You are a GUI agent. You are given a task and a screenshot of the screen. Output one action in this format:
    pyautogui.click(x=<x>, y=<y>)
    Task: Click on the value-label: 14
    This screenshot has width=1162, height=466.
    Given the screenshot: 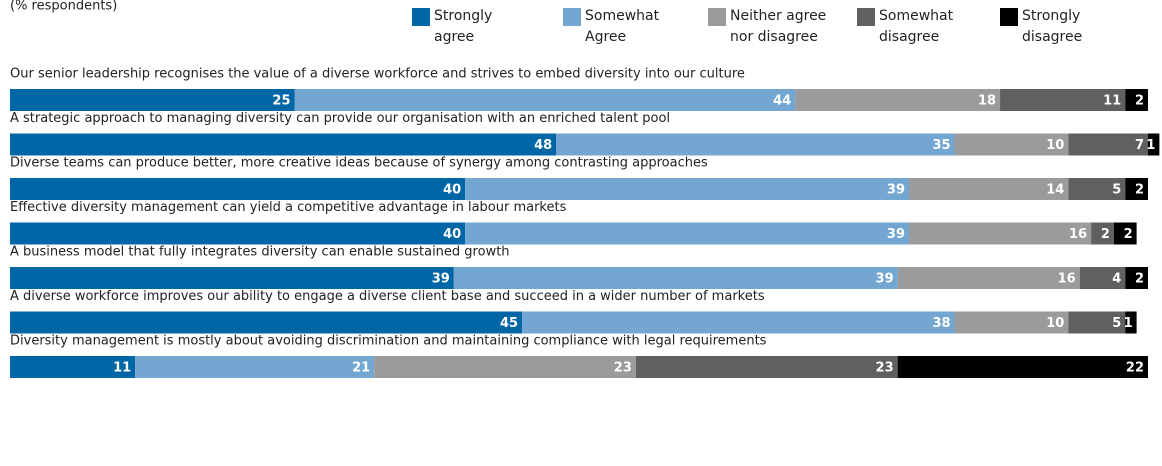 What is the action you would take?
    pyautogui.click(x=1055, y=190)
    